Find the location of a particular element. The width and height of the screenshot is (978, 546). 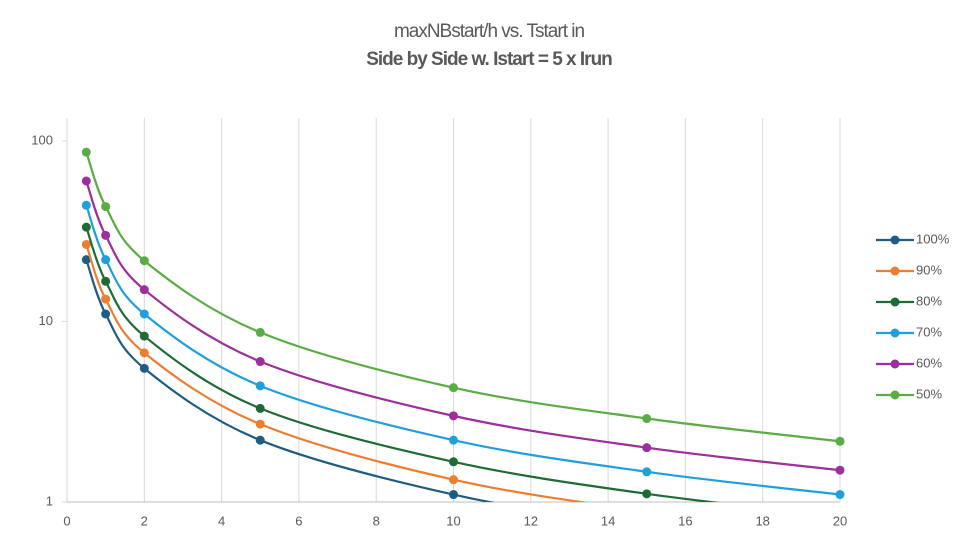

x-tick-label: 12 is located at coordinates (531, 520).